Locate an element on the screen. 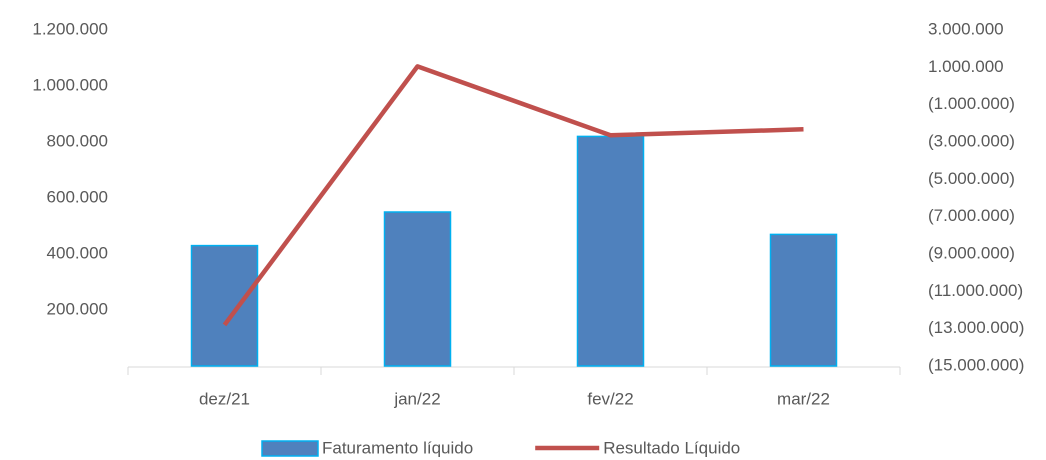 This screenshot has width=1046, height=460. y-tick-label: 600.000 is located at coordinates (77, 196).